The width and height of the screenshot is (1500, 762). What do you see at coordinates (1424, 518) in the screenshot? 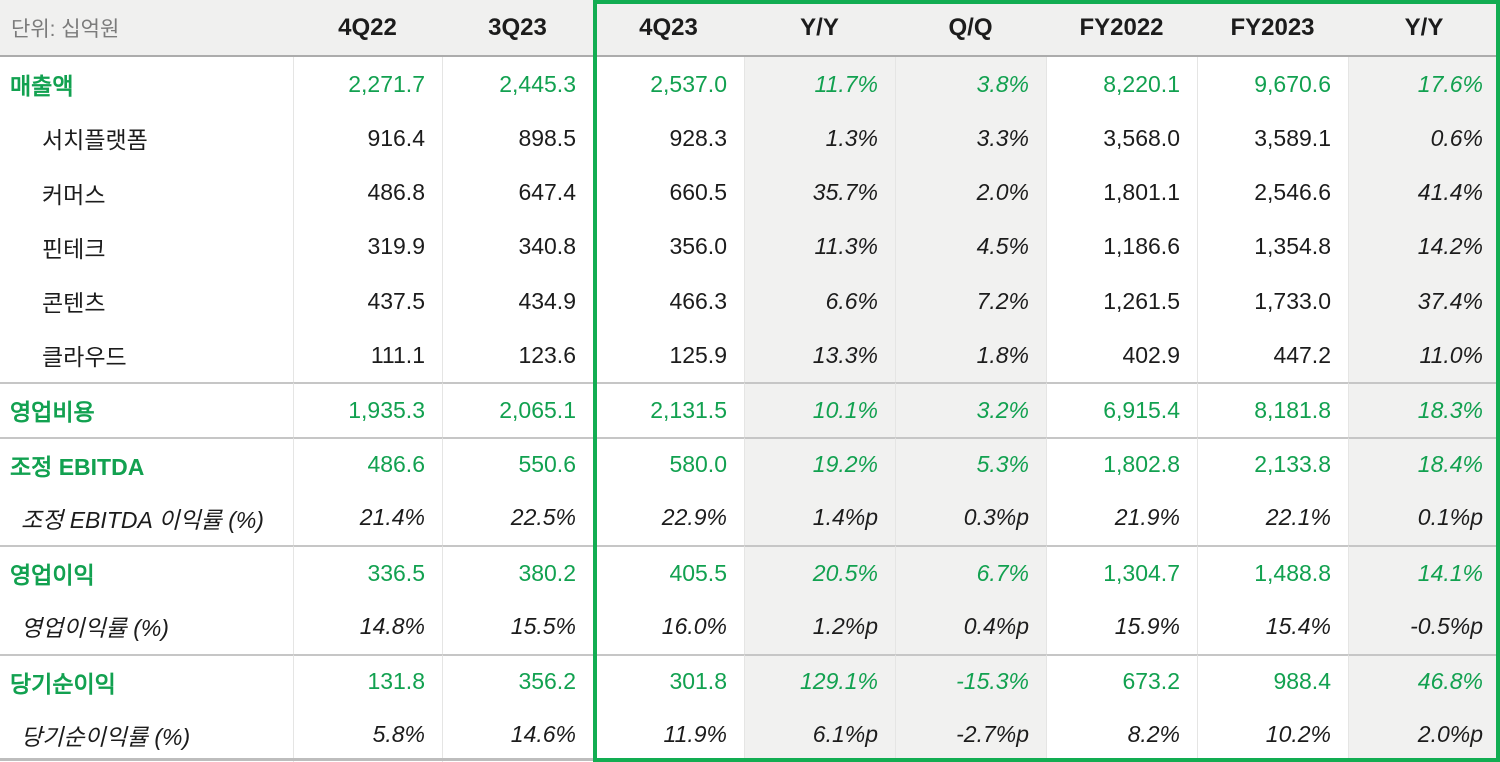
I see `value-cell: 0.1%p` at bounding box center [1424, 518].